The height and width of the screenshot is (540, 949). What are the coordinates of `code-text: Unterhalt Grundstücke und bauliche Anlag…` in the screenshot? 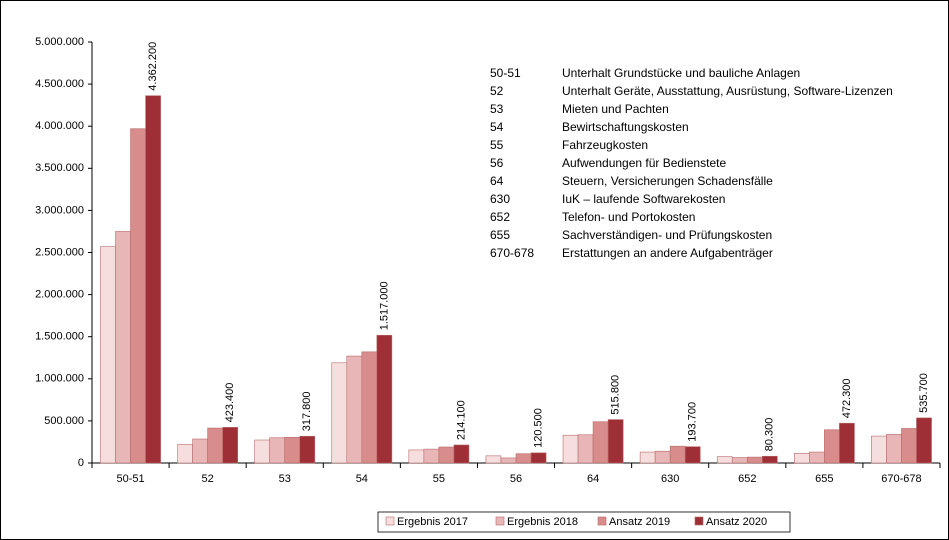 It's located at (681, 73).